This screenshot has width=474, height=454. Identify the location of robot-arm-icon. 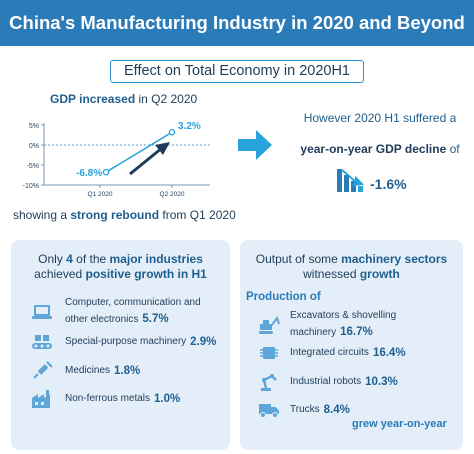
(269, 382).